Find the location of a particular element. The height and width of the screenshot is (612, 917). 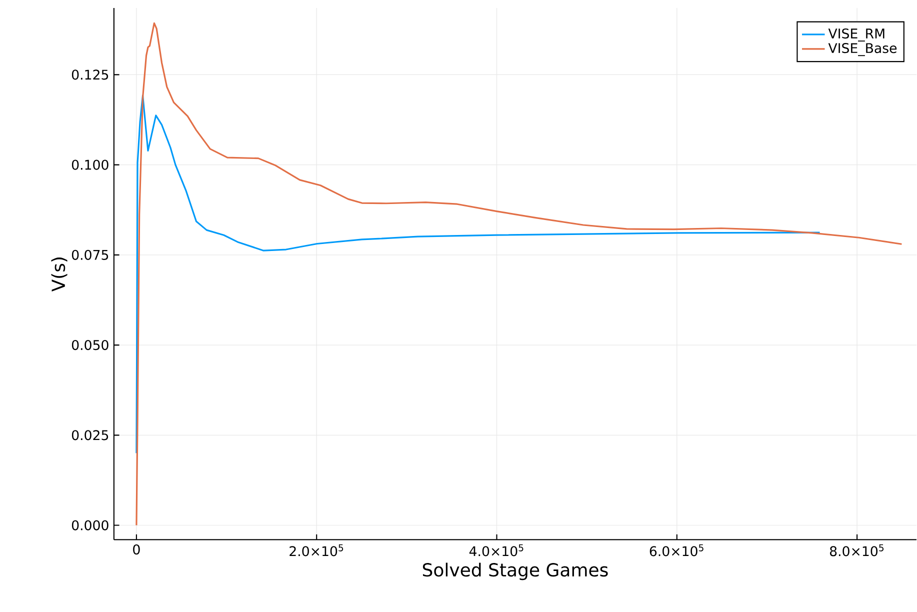

x-tick-label: 6.0×10$^{5}$ is located at coordinates (677, 550).